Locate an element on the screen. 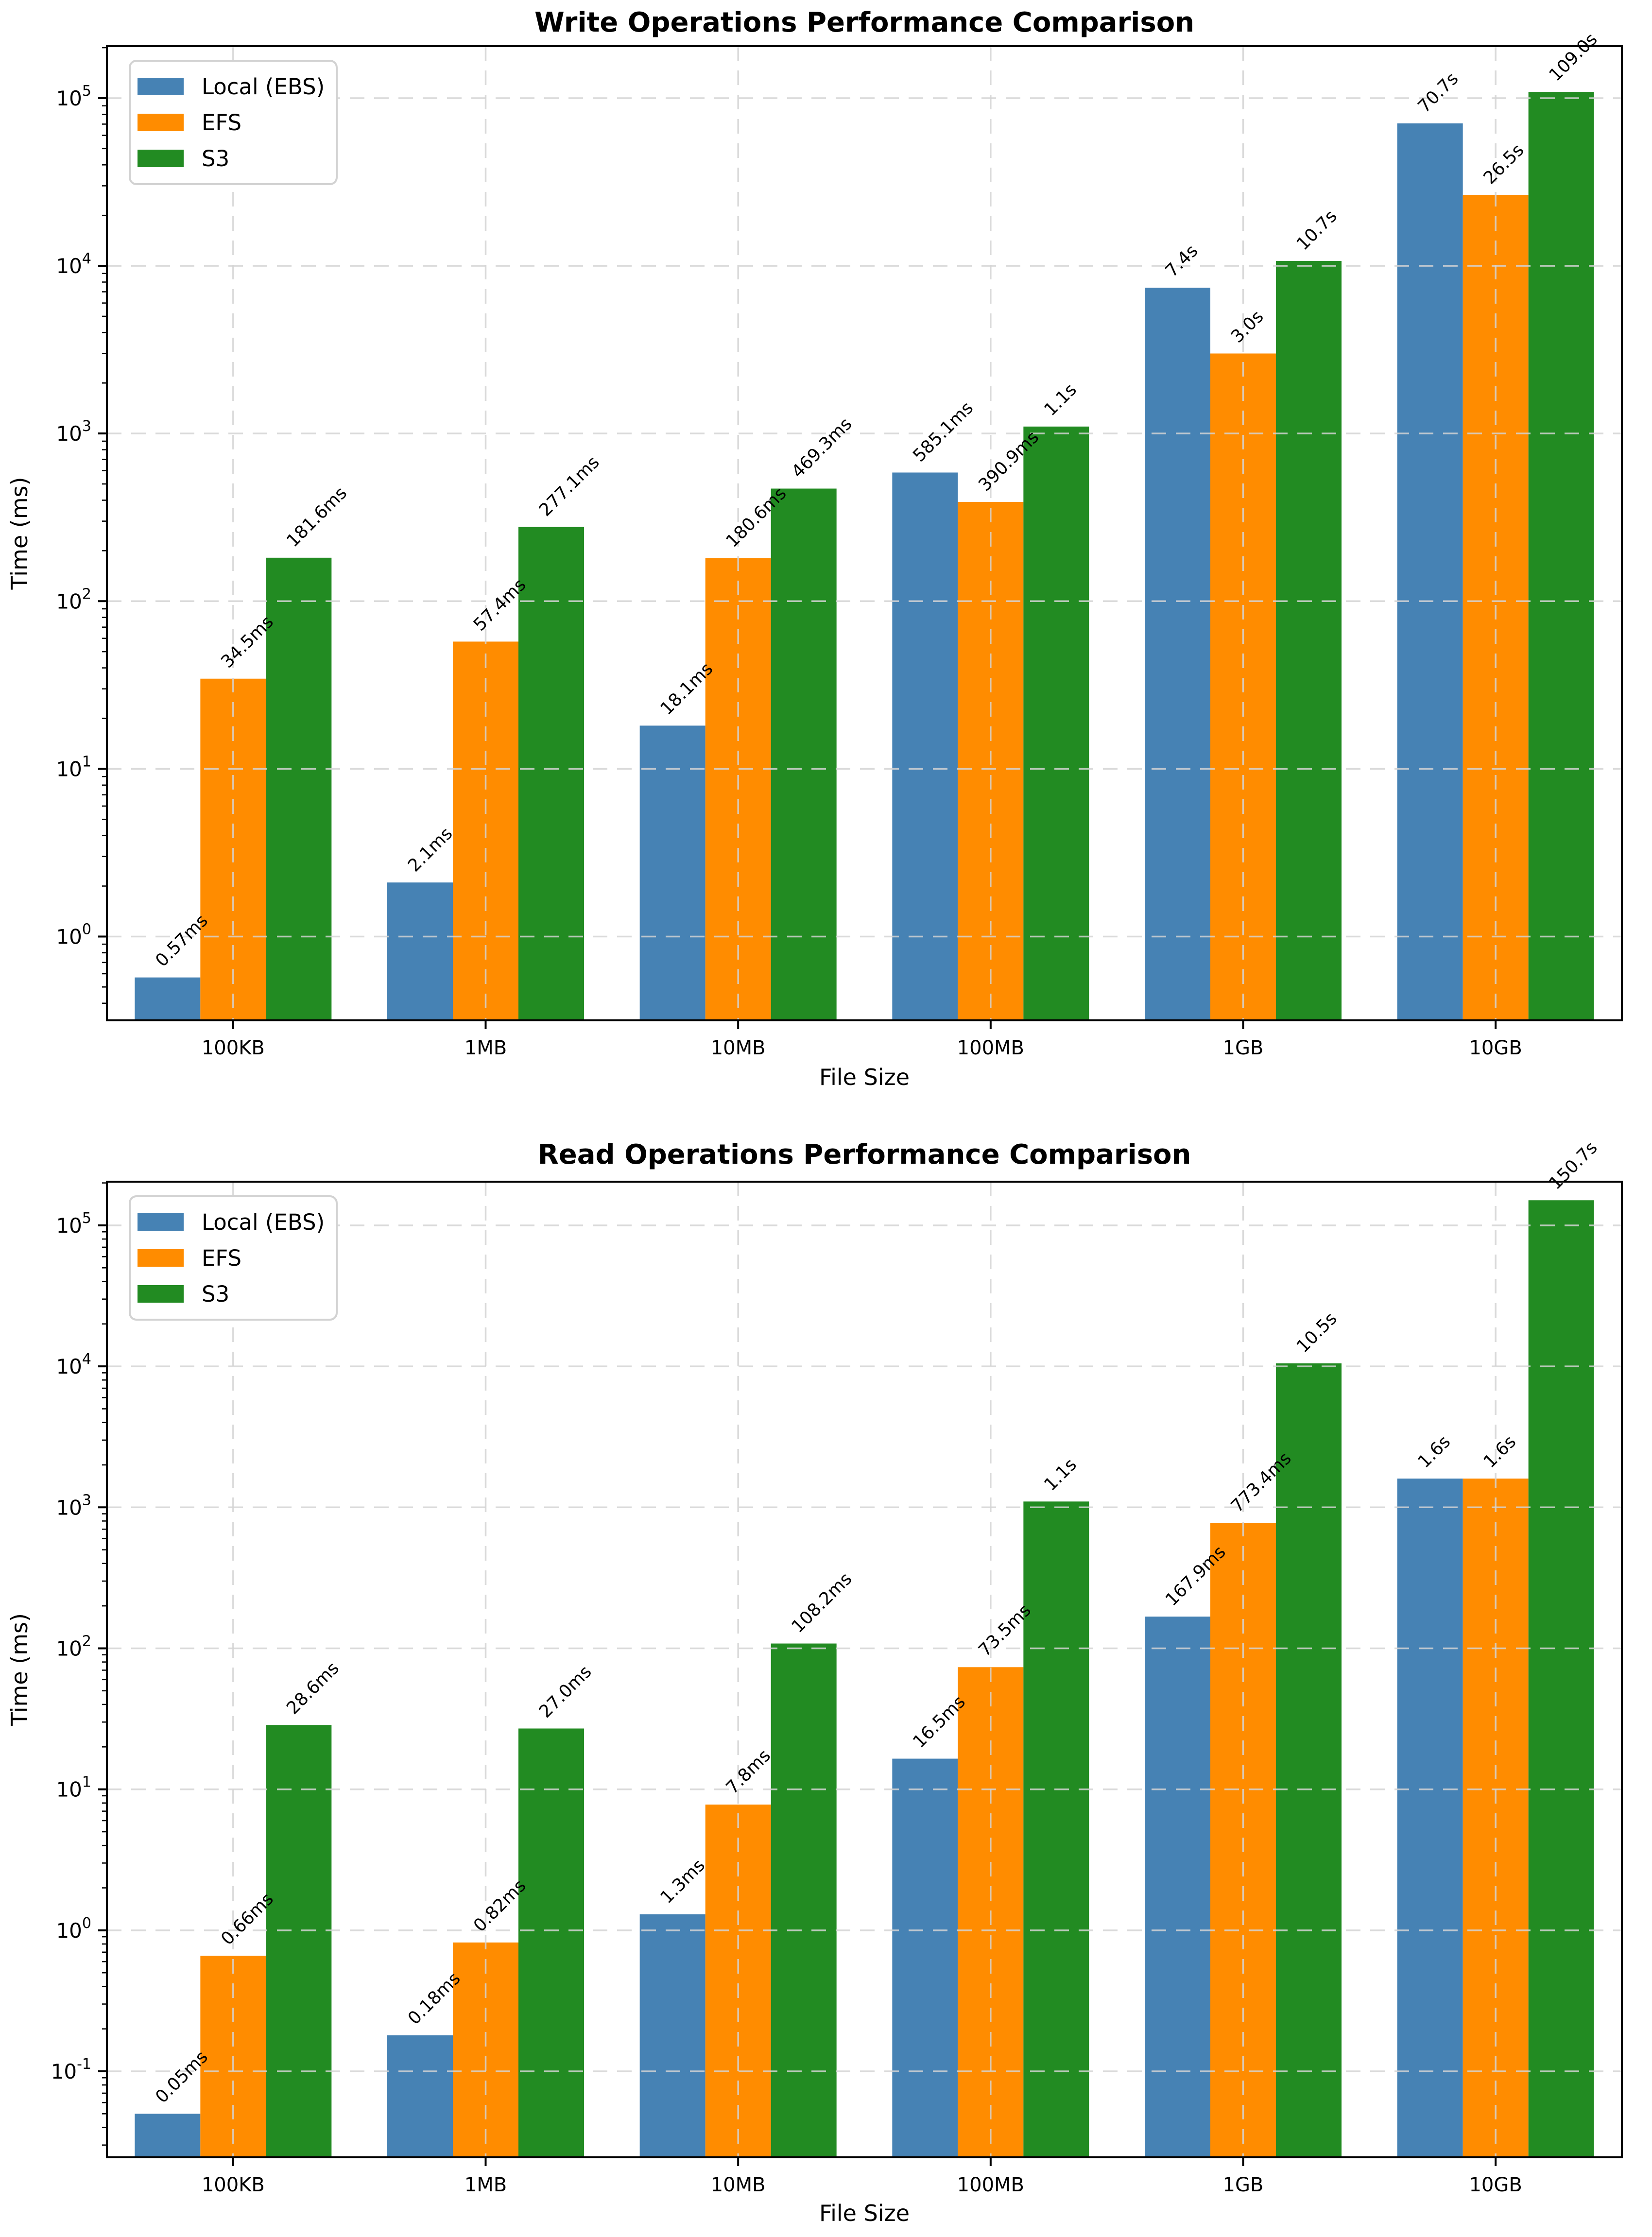 The image size is (1652, 2237). write-chart-legend: Local (EBS) EFS S3 is located at coordinates (234, 123).